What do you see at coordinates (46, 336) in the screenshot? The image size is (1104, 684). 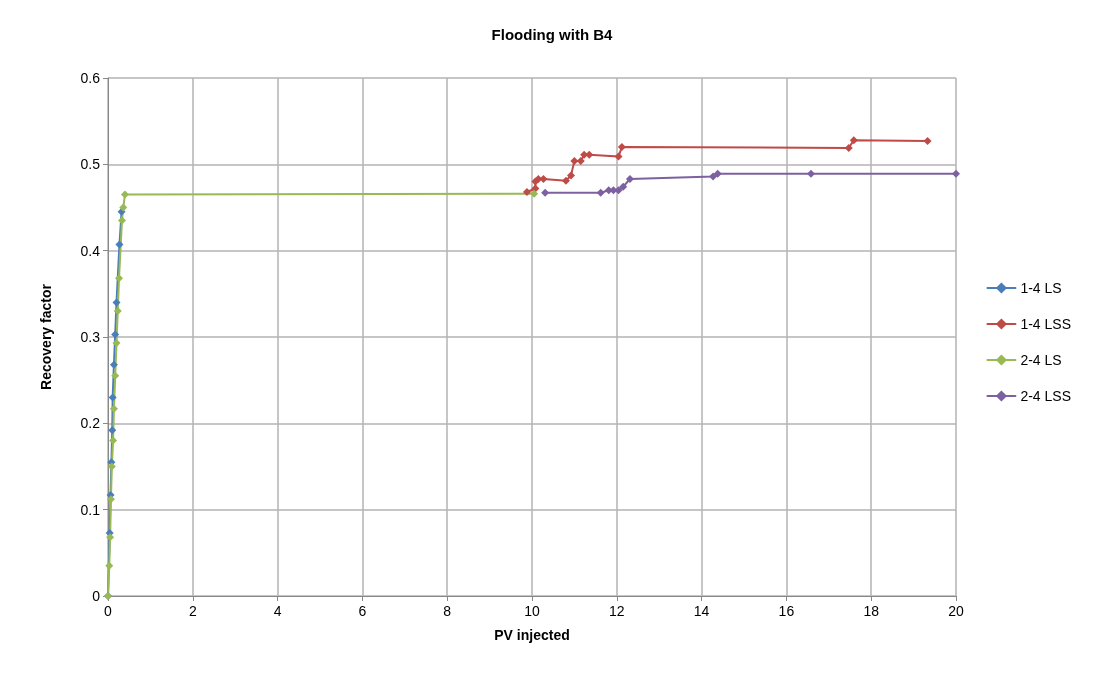 I see `y-axis-title: Recovery factor` at bounding box center [46, 336].